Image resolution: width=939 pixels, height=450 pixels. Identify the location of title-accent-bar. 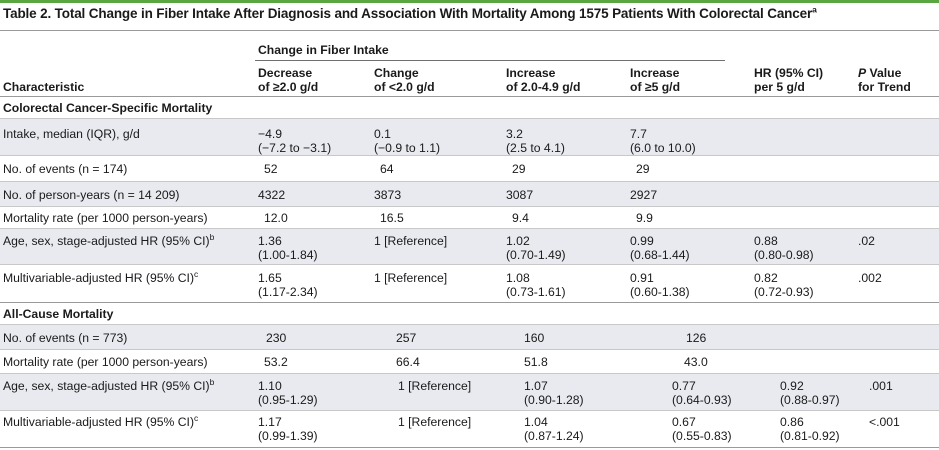
(469, 1).